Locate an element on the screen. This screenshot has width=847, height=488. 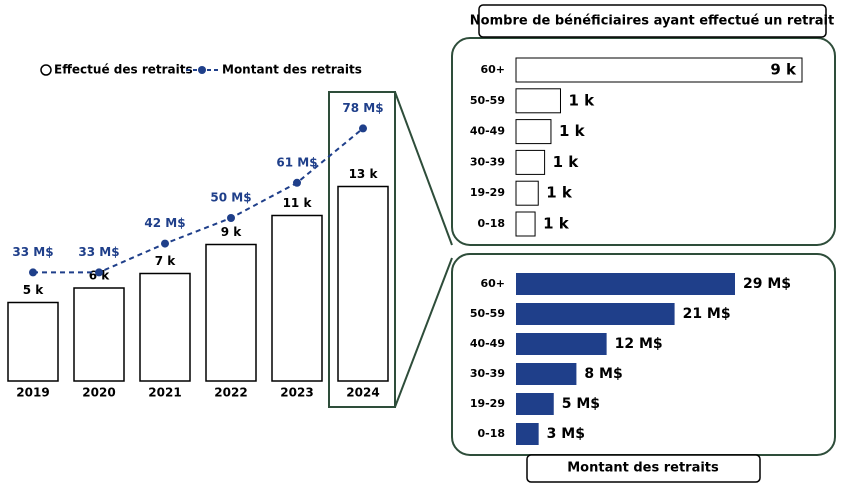
x-tick-label: 2024 is located at coordinates (362, 393).